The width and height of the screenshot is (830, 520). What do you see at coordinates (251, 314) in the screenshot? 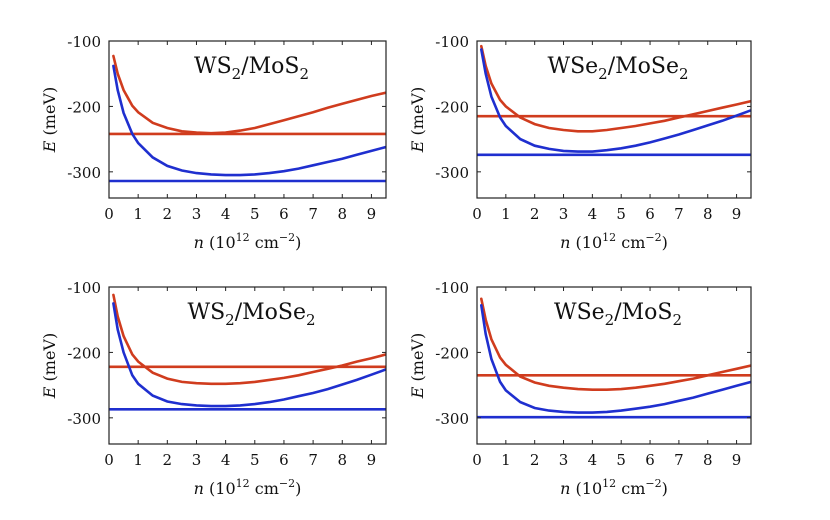
I see `panel-title: WS2/MoSe2` at bounding box center [251, 314].